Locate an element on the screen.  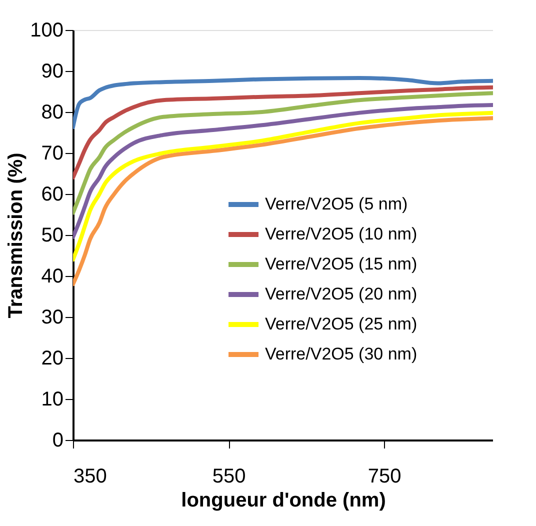
y-tick-label: 10 is located at coordinates (52, 399).